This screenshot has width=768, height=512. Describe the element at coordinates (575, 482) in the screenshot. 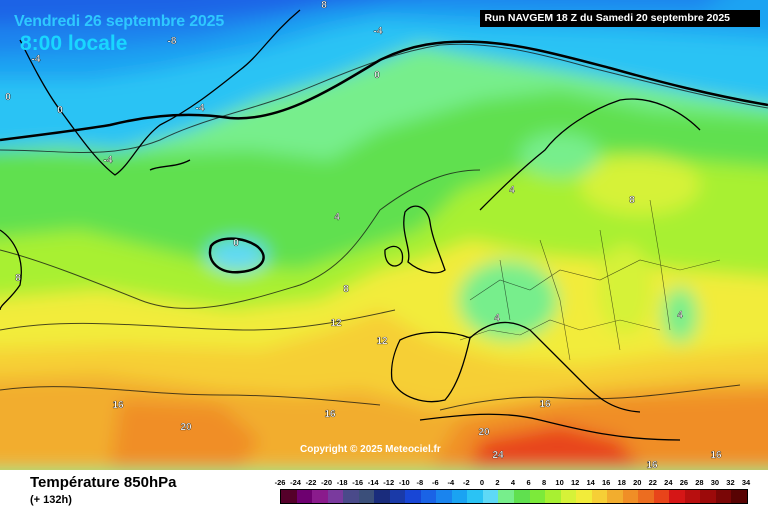

I see `legend-tick-label: 12` at that location.